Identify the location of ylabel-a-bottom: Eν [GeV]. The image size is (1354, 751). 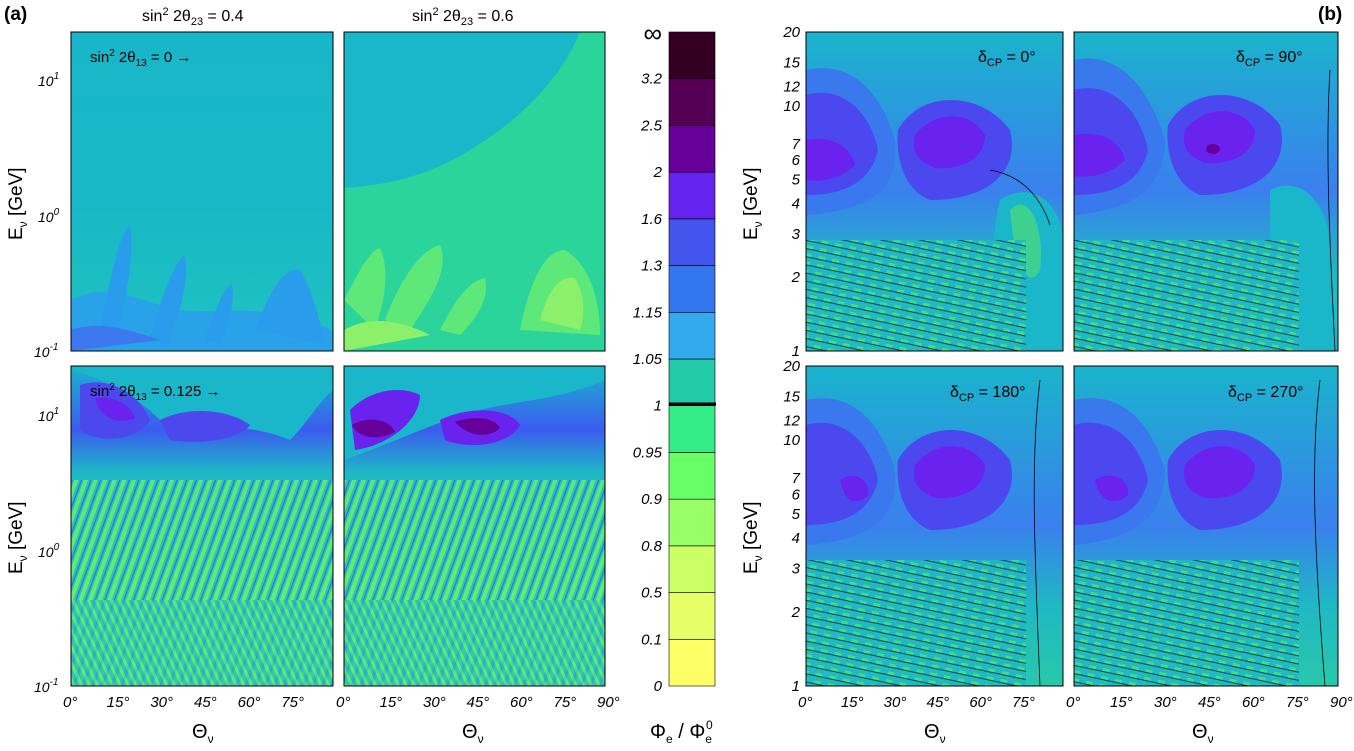
(18, 537).